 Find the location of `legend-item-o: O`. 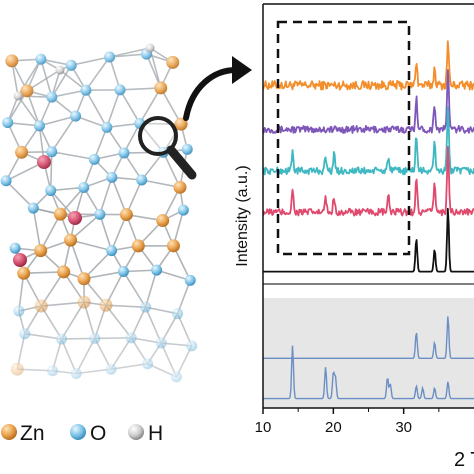

legend-item-o: O is located at coordinates (88, 433).